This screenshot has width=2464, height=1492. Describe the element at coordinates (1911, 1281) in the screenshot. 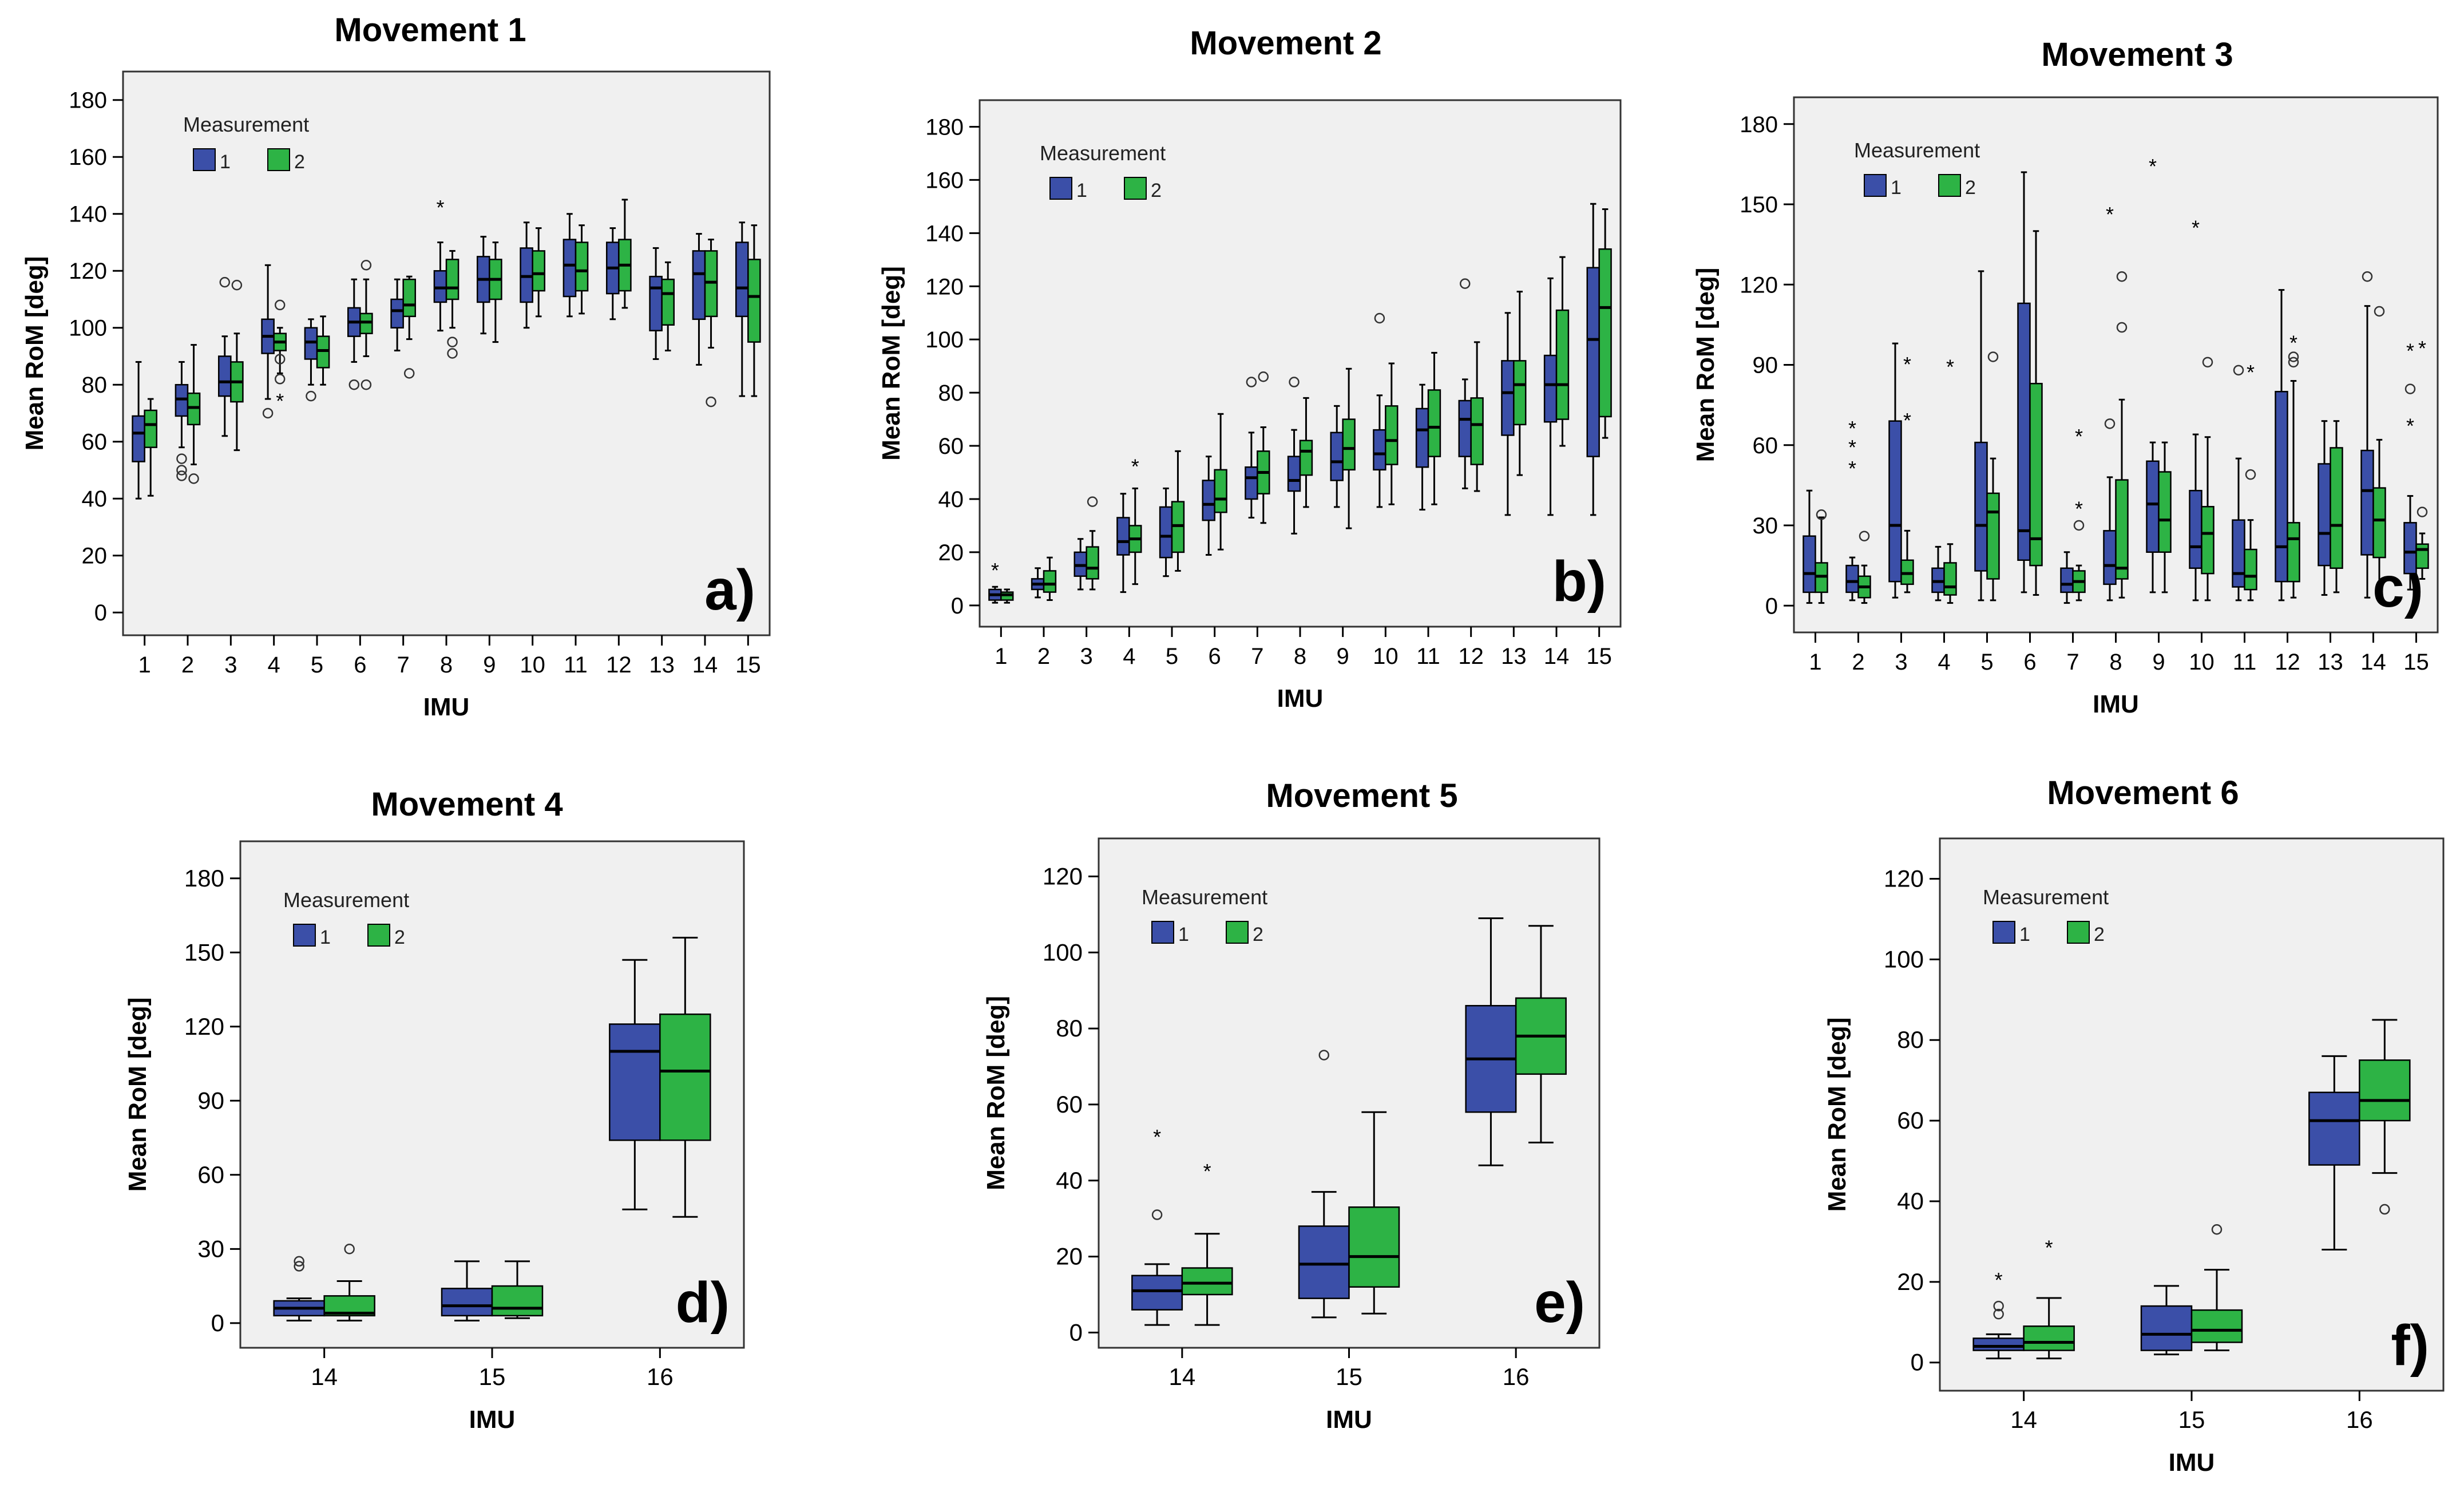

I see `y-tick-label: 20` at that location.